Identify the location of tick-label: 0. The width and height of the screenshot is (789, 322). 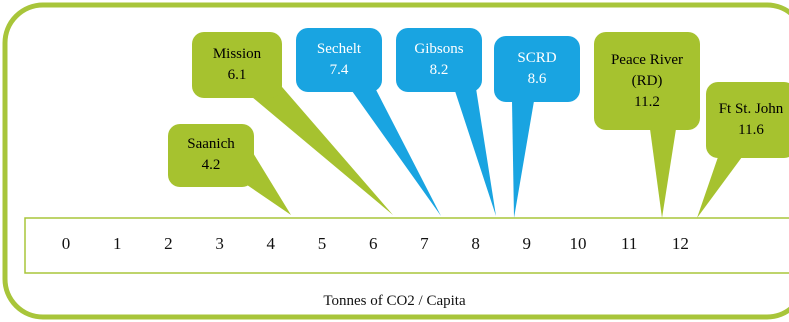
(66, 243).